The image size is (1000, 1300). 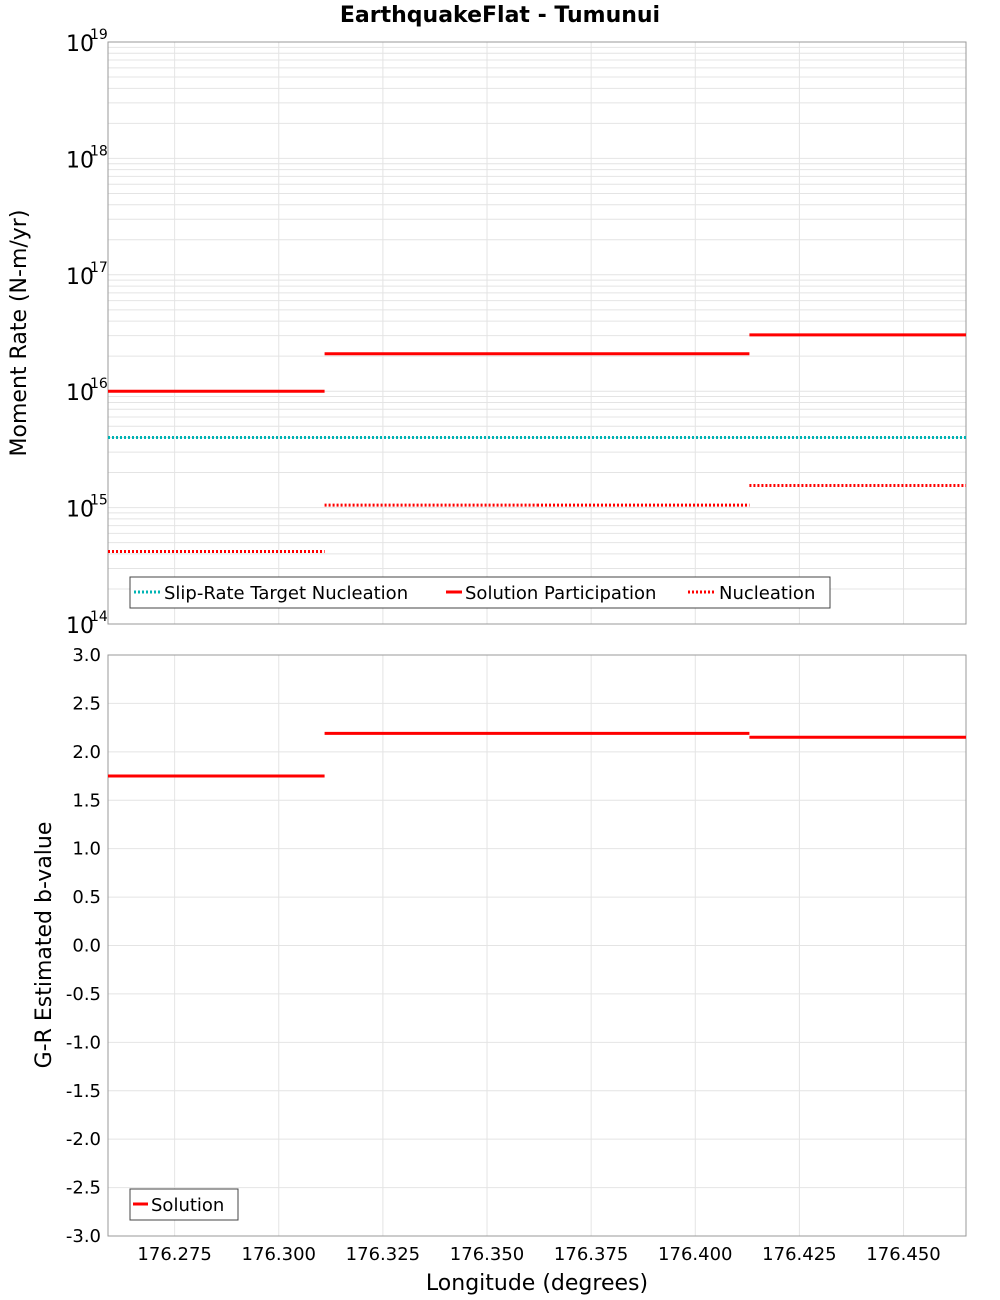 I want to click on y-tick-label: 0.0, so click(x=86, y=946).